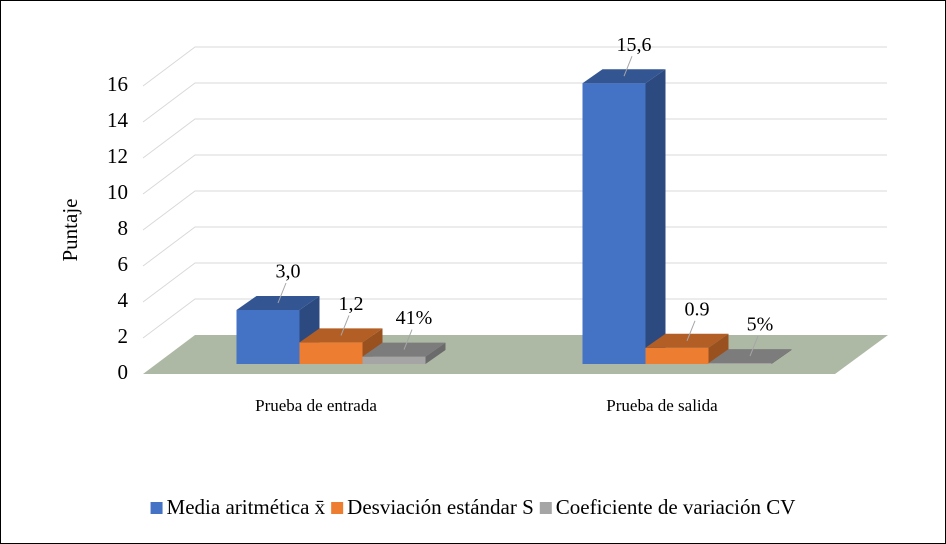  Describe the element at coordinates (351, 304) in the screenshot. I see `data-label: 1,2` at that location.